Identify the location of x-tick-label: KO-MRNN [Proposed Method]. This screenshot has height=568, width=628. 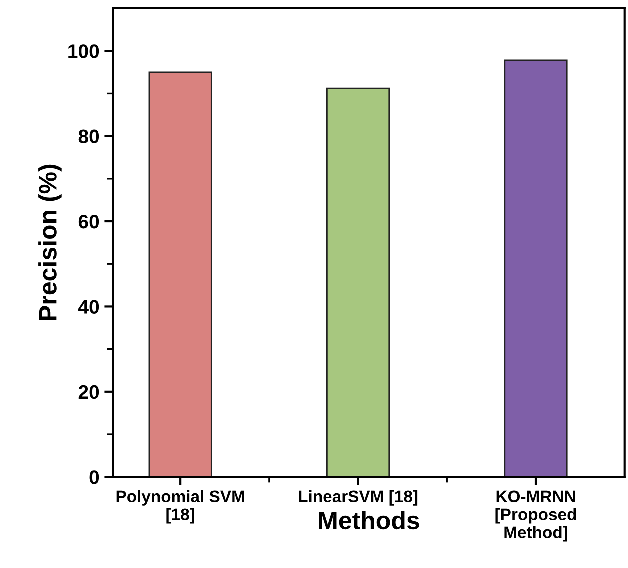
(536, 516).